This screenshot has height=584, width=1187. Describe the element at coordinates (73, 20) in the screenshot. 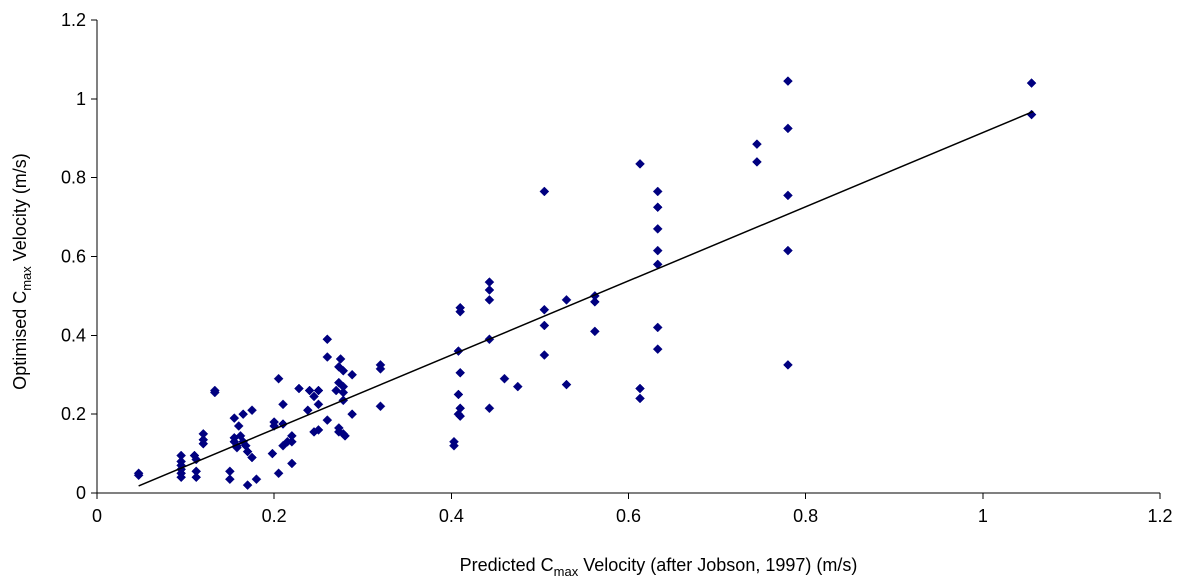

I see `y-tick-label: 1.2` at that location.